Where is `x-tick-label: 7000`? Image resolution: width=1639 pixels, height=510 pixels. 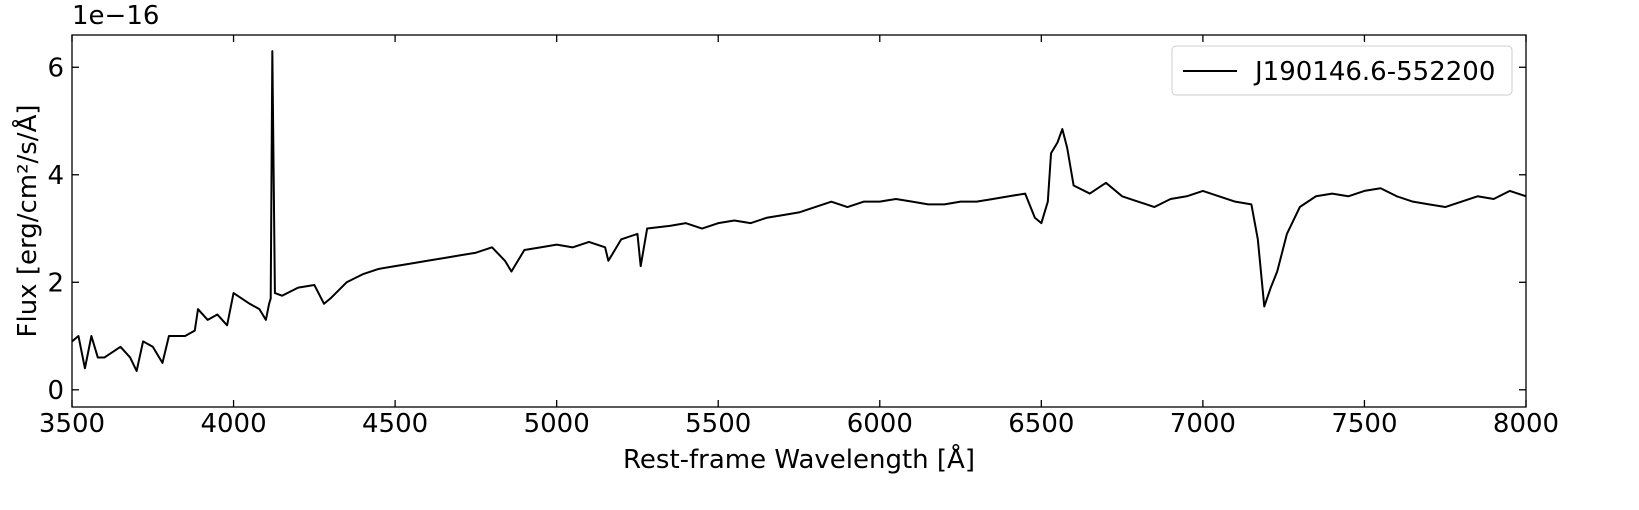 x-tick-label: 7000 is located at coordinates (1203, 424).